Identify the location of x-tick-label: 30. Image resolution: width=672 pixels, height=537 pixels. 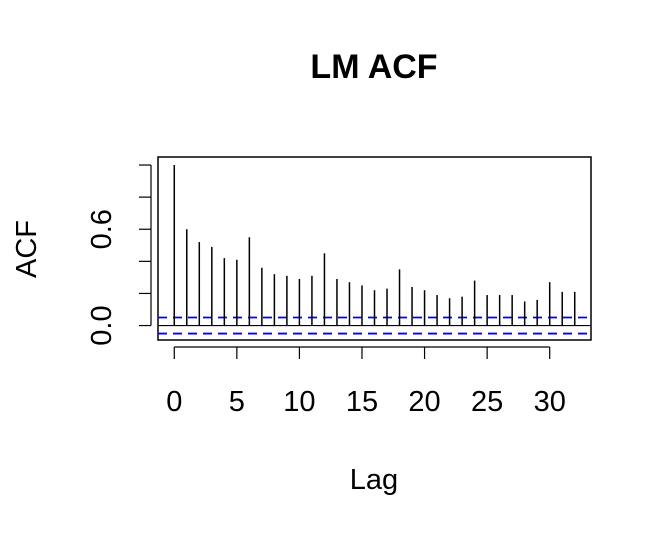
(550, 402).